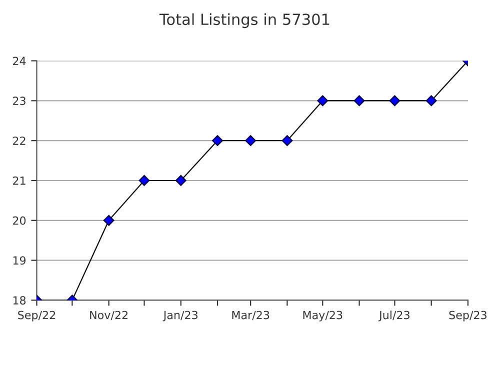 The image size is (490, 380). I want to click on x-tick-label: Mar/23, so click(251, 315).